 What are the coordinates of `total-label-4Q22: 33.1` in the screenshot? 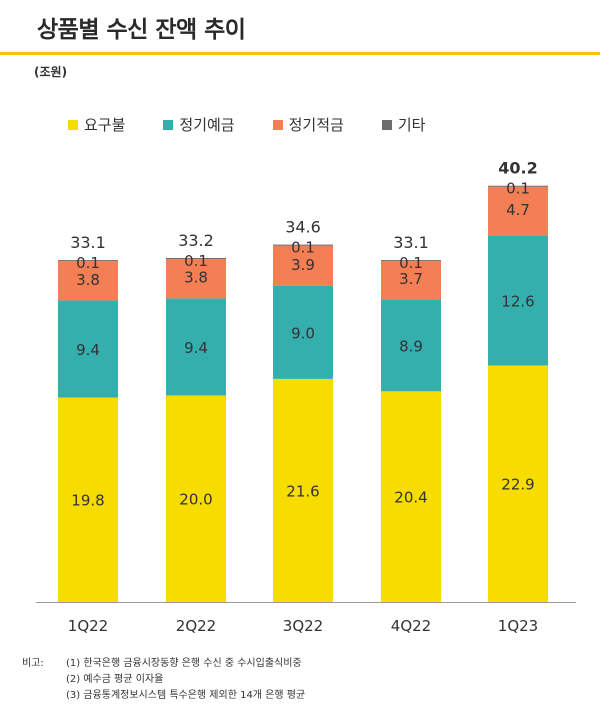 It's located at (411, 242).